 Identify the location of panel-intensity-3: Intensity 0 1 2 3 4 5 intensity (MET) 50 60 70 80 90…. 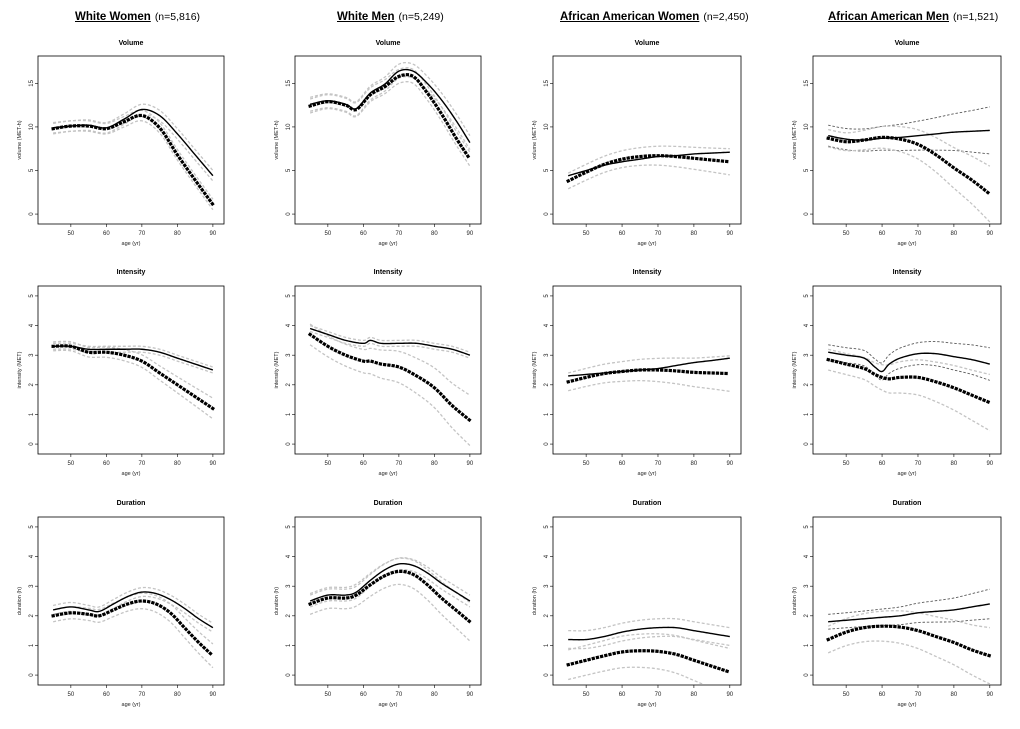
(897, 373).